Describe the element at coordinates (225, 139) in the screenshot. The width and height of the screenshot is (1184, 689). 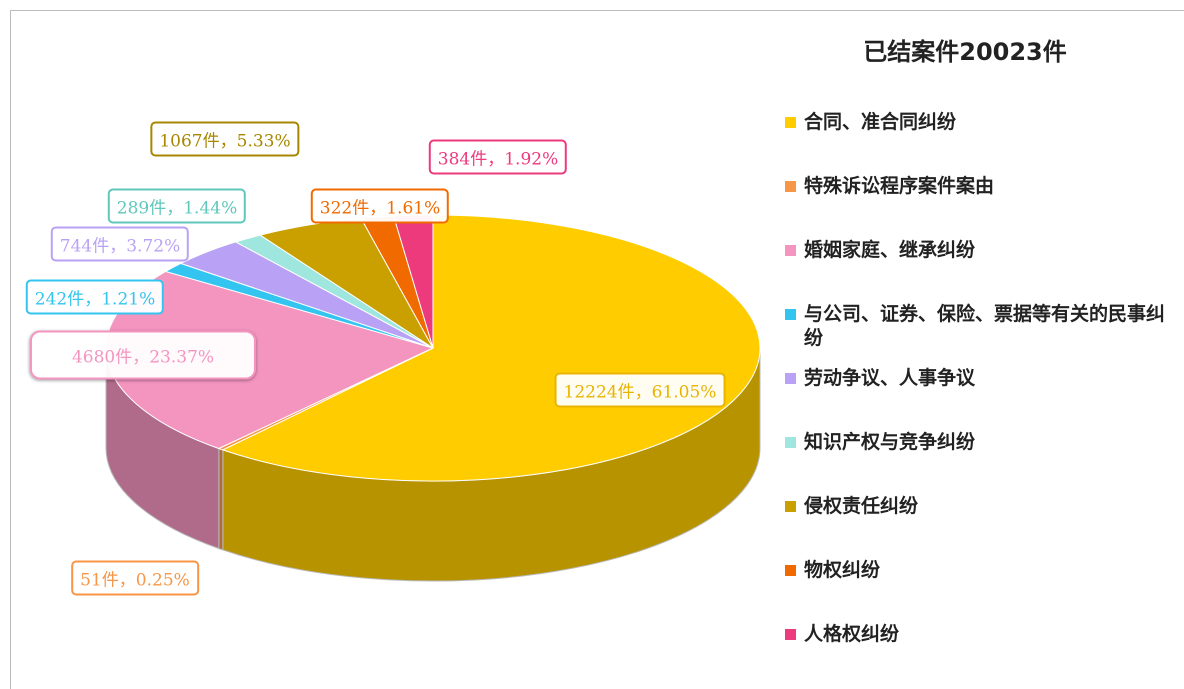
I see `data-label: 1067件，5.33%` at that location.